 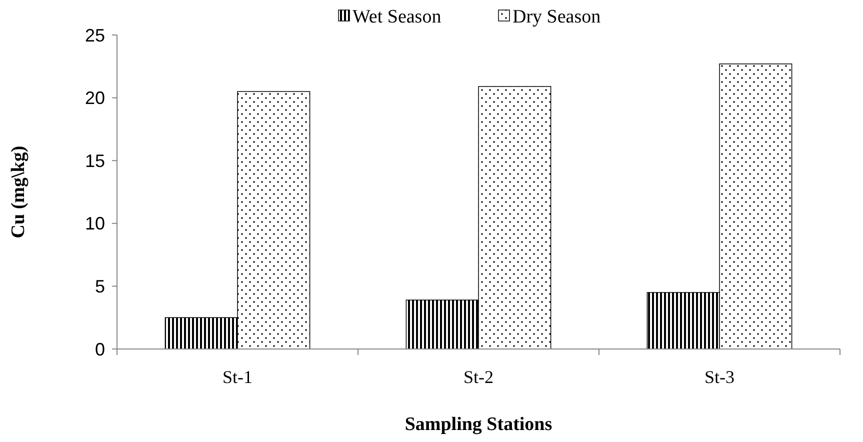 What do you see at coordinates (94, 98) in the screenshot?
I see `y-tick-label: 20` at bounding box center [94, 98].